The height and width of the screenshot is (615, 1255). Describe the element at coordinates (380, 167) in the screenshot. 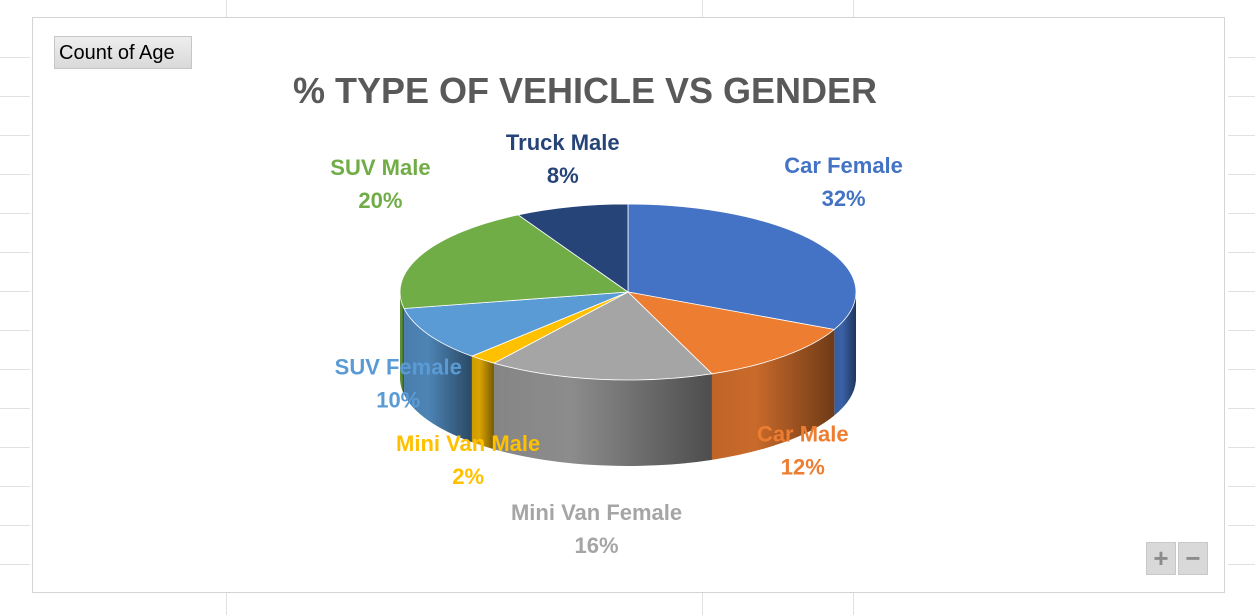

I see `data-label-category-suv-male: SUV Male` at that location.